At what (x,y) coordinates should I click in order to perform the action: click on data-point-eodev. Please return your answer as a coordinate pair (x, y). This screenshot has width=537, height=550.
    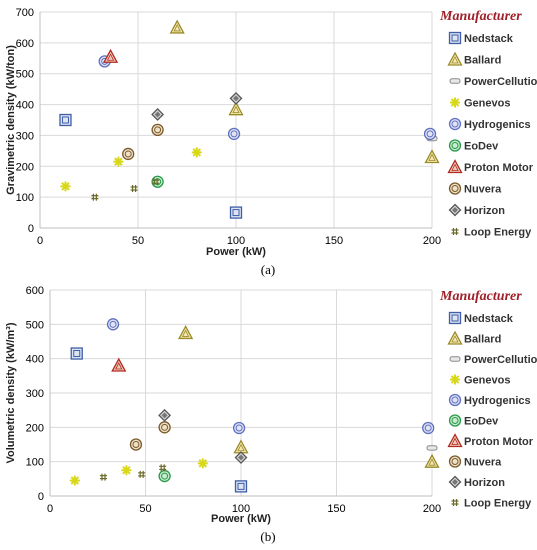
    Looking at the image, I should click on (164, 476).